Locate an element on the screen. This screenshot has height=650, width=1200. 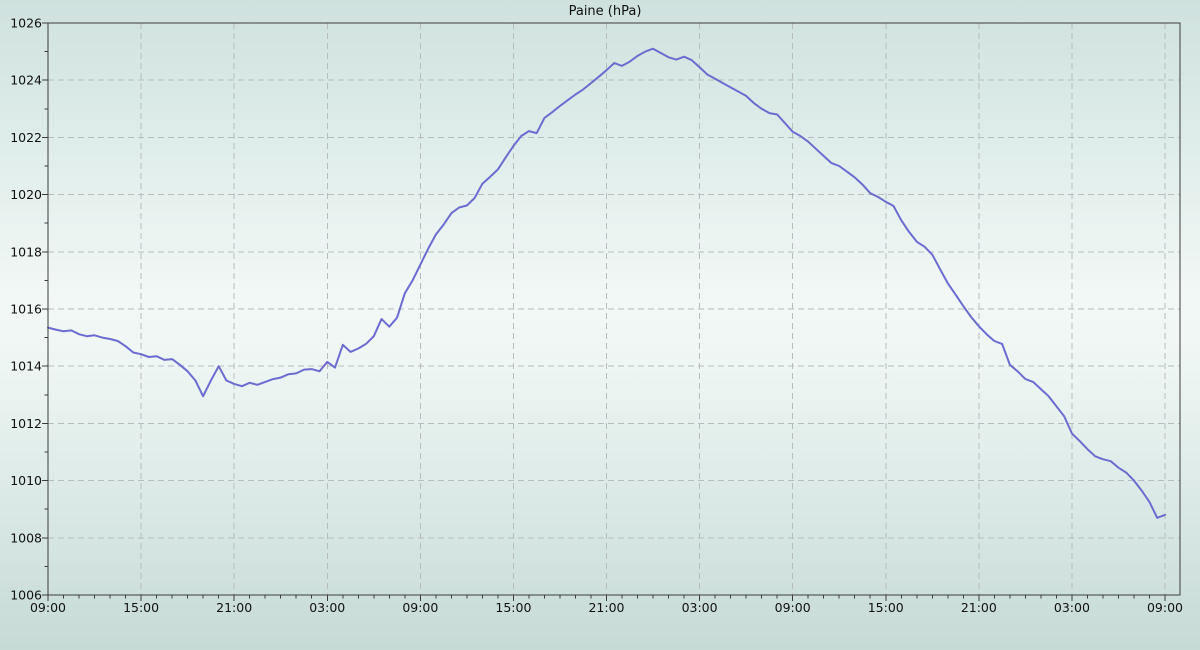
y-tick-label: 1026 is located at coordinates (26, 23).